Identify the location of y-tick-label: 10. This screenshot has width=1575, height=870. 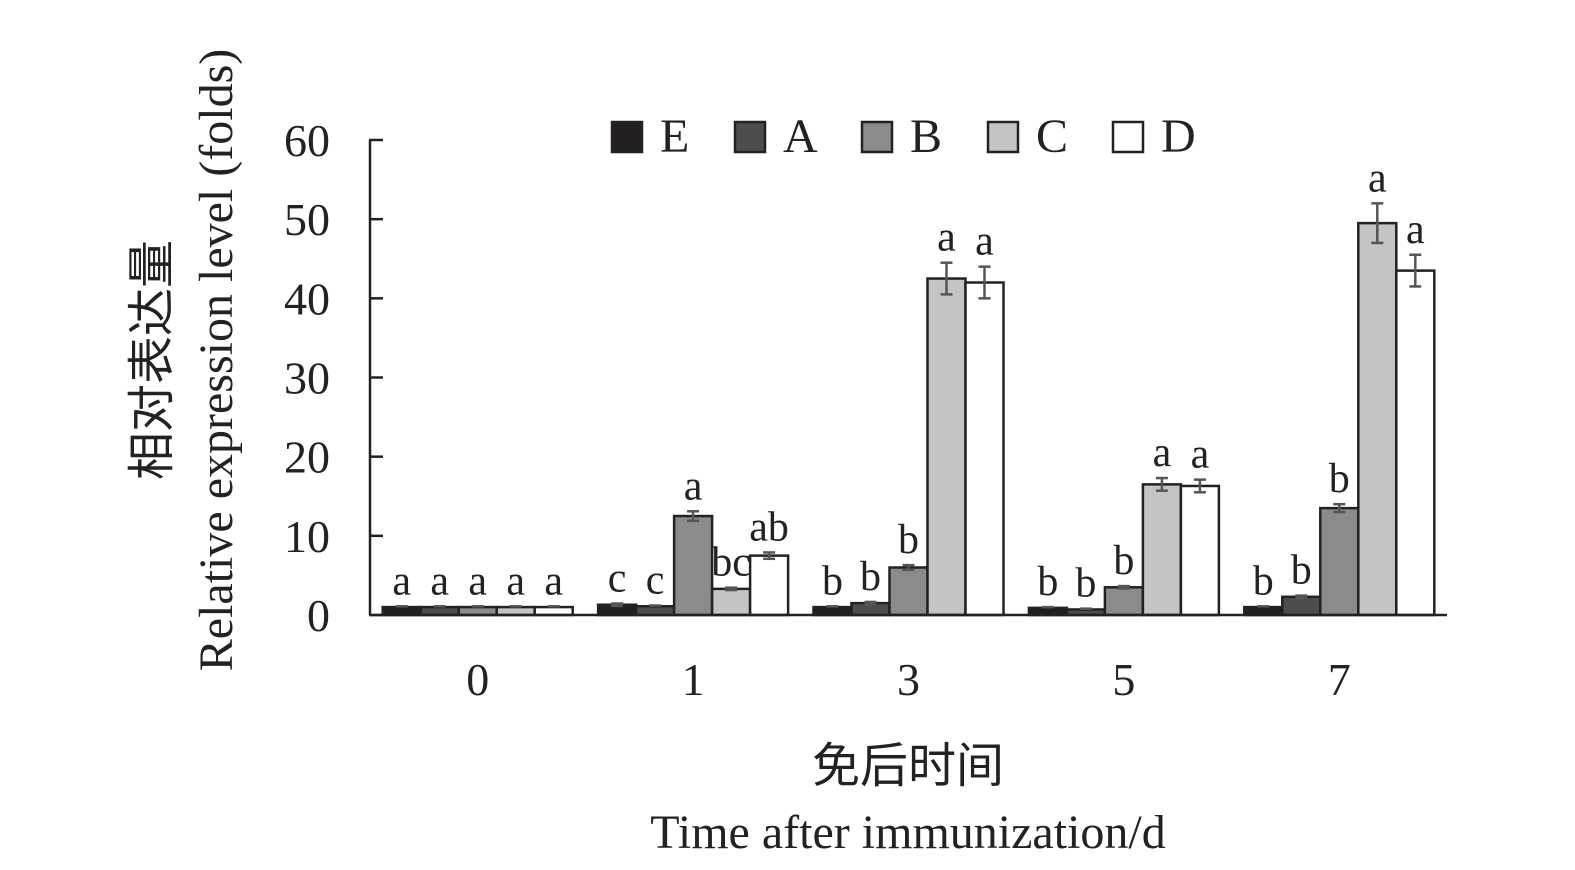
(307, 536).